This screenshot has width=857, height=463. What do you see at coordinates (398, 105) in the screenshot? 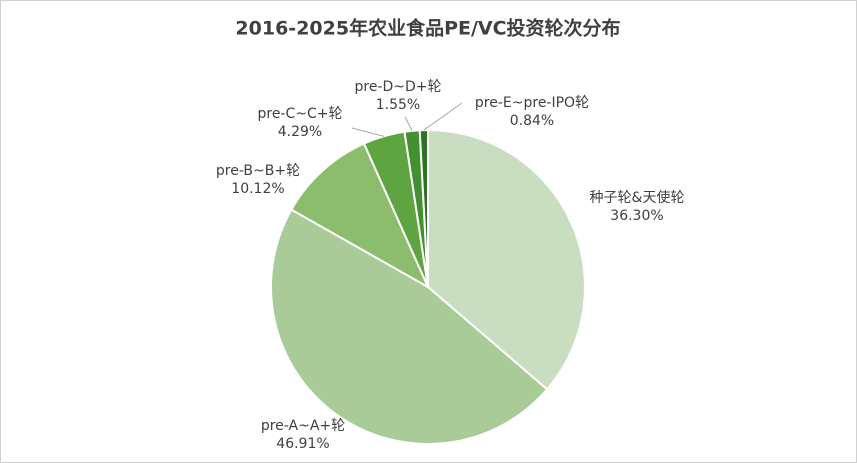
I see `value-label: 1.55%` at bounding box center [398, 105].